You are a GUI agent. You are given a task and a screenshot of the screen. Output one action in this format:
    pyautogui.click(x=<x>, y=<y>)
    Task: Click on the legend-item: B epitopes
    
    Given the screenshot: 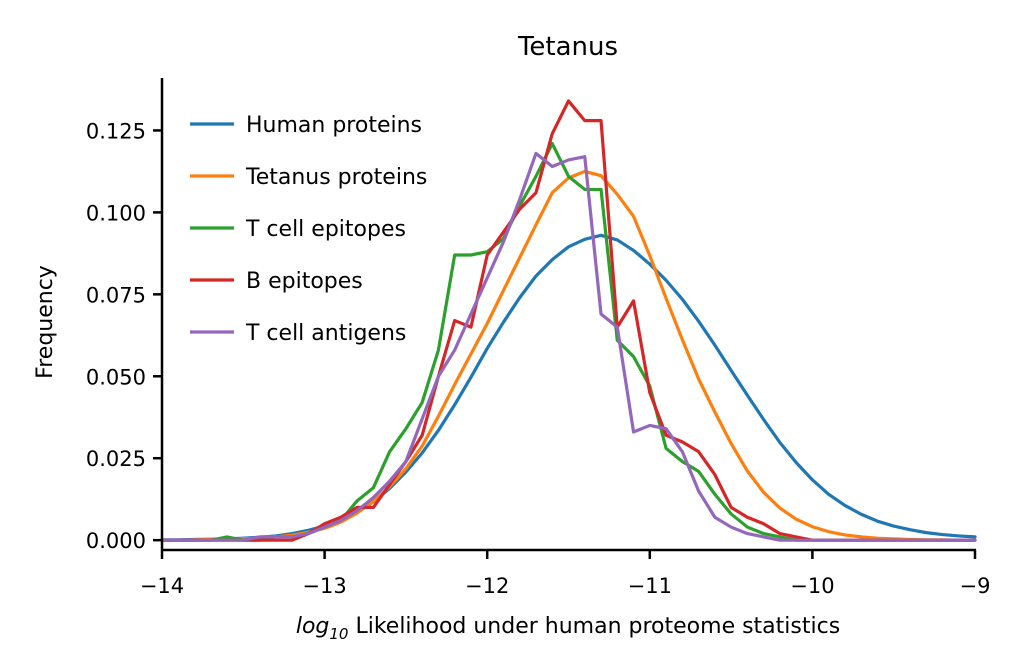 What is the action you would take?
    pyautogui.click(x=276, y=281)
    